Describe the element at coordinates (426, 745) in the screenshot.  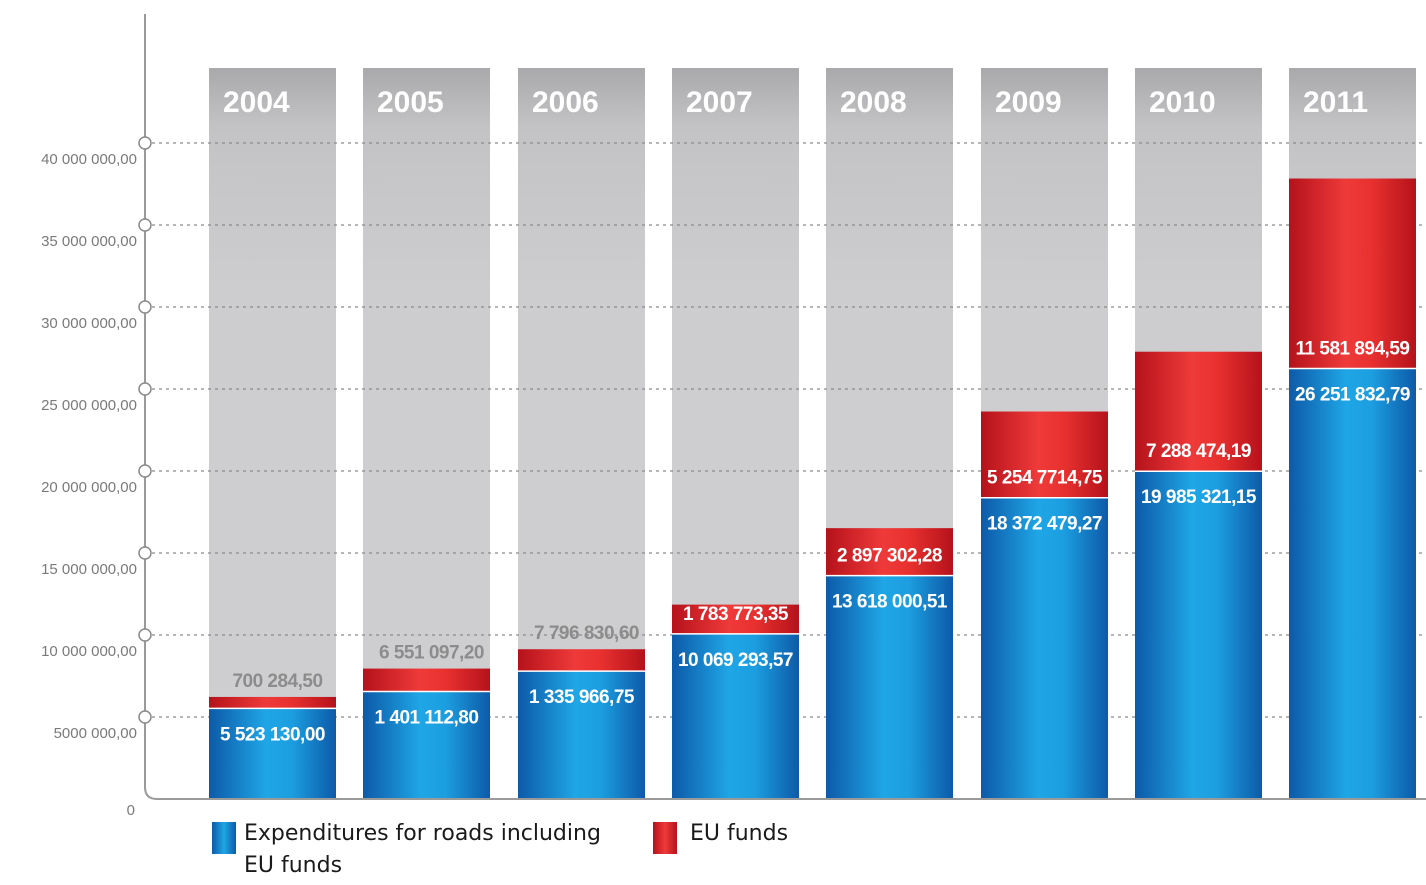
I see `bar-roads-2005` at that location.